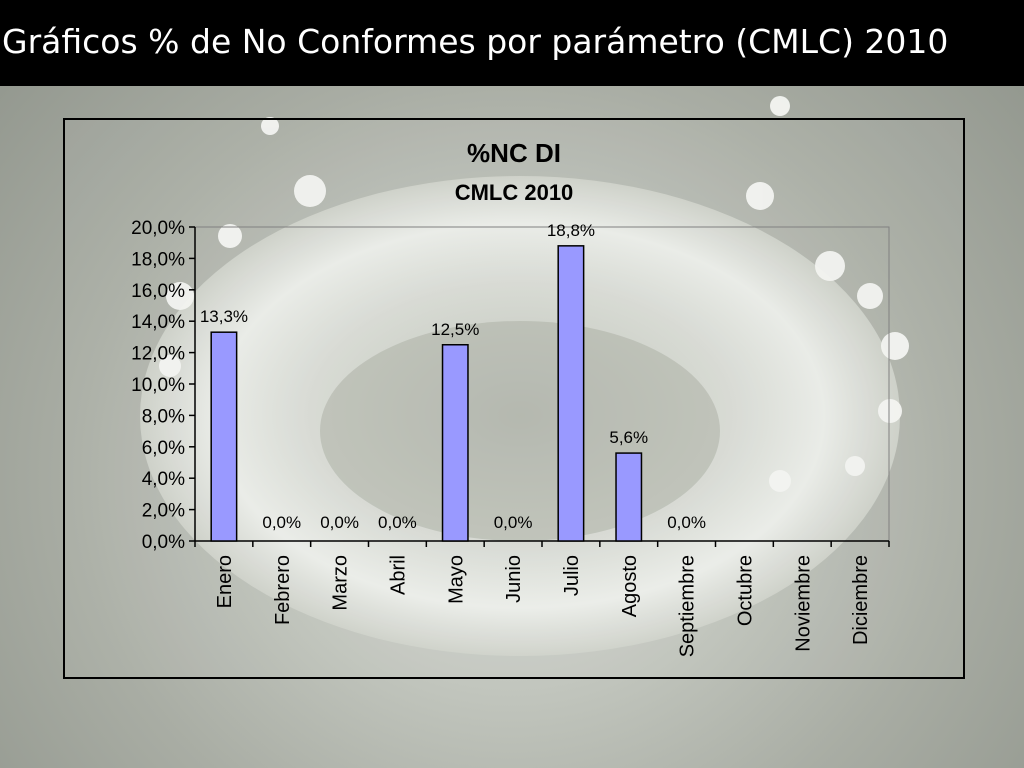 The height and width of the screenshot is (768, 1024). I want to click on category-label: Marzo, so click(341, 583).